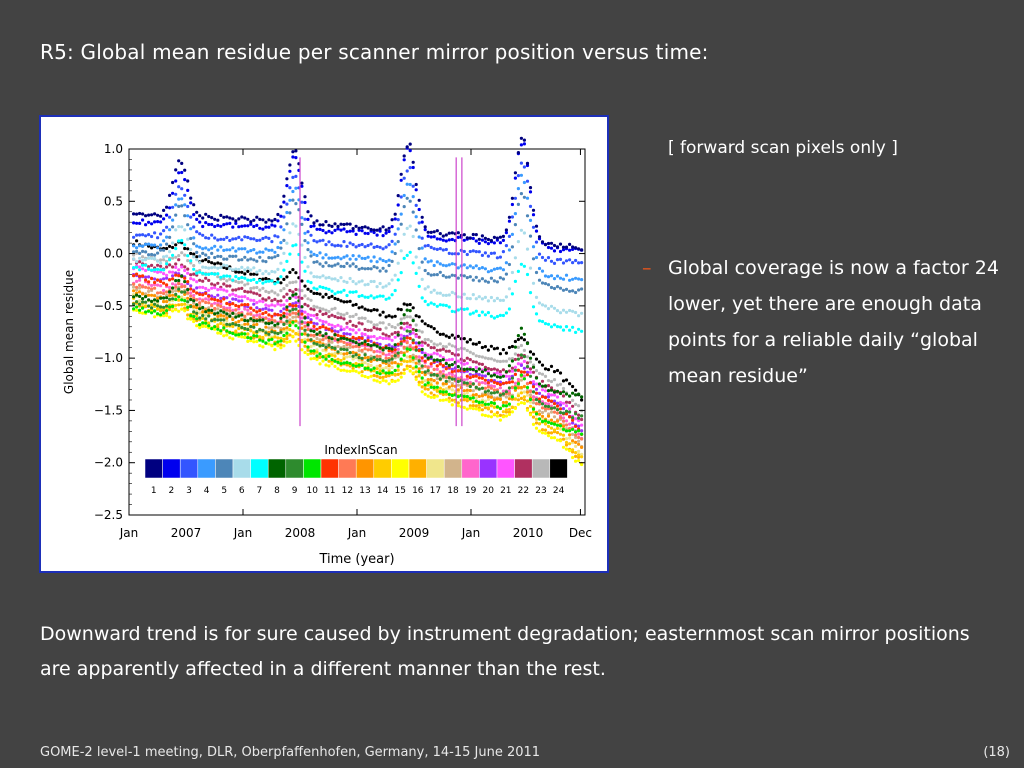  What do you see at coordinates (358, 353) in the screenshot?
I see `series-9-points` at bounding box center [358, 353].